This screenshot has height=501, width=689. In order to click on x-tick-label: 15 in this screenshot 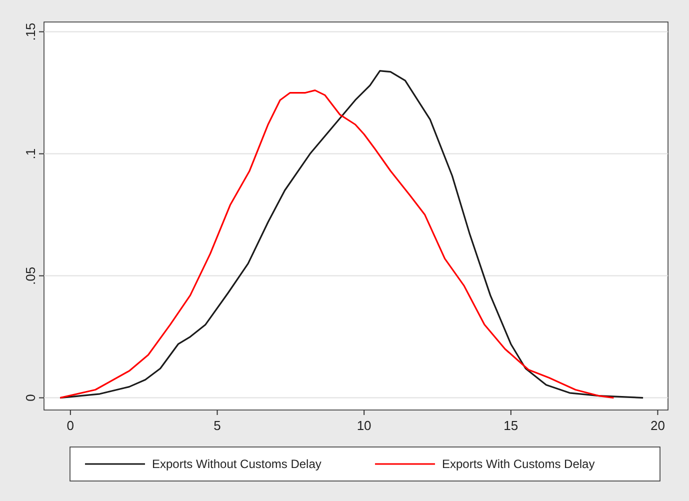, I will do `click(511, 425)`.